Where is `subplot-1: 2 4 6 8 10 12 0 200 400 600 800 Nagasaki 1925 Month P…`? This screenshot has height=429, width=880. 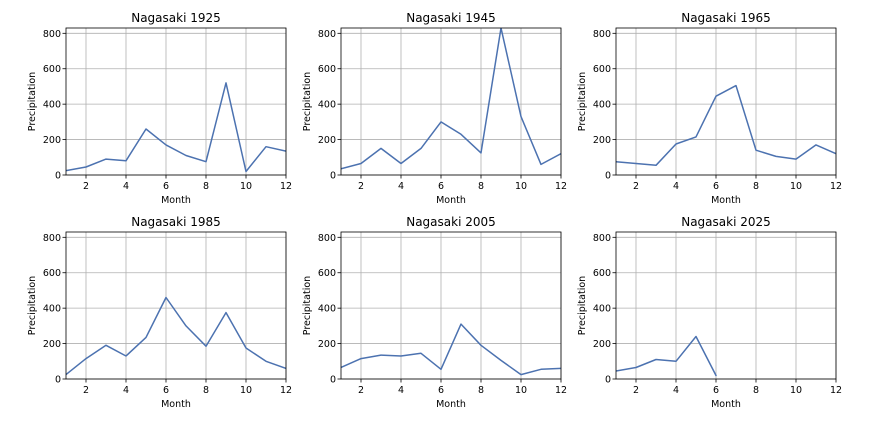
subplot-1: 2 4 6 8 10 12 0 200 400 600 800 Nagasaki 1925 Month P… is located at coordinates (159, 108).